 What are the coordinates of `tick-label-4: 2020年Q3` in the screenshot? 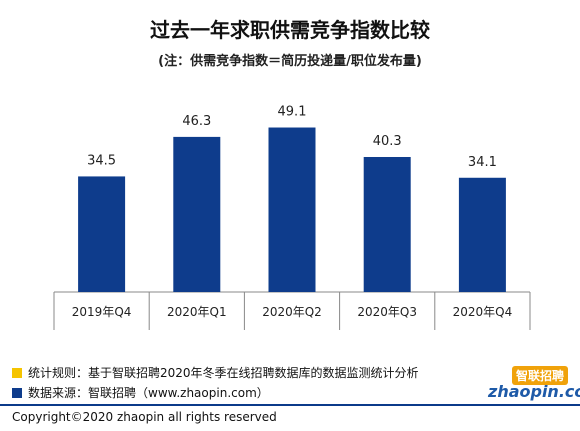 It's located at (387, 312).